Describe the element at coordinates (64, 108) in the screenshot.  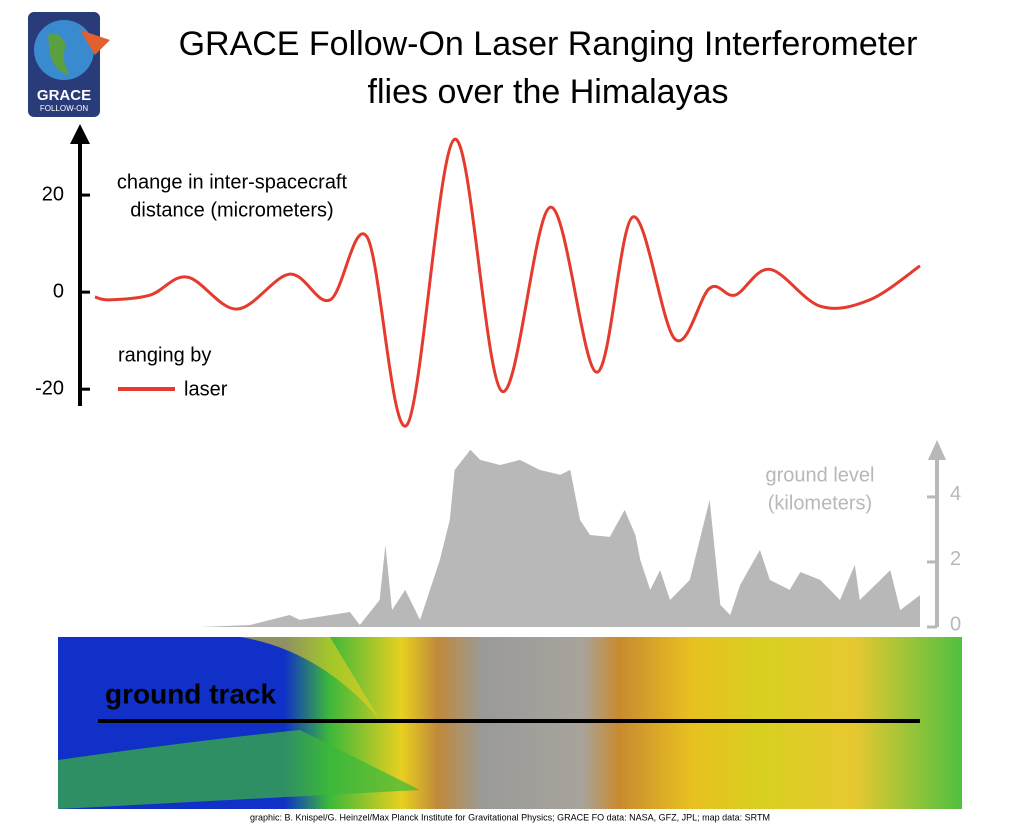
I see `logo-subtext: FOLLOW-ON` at that location.